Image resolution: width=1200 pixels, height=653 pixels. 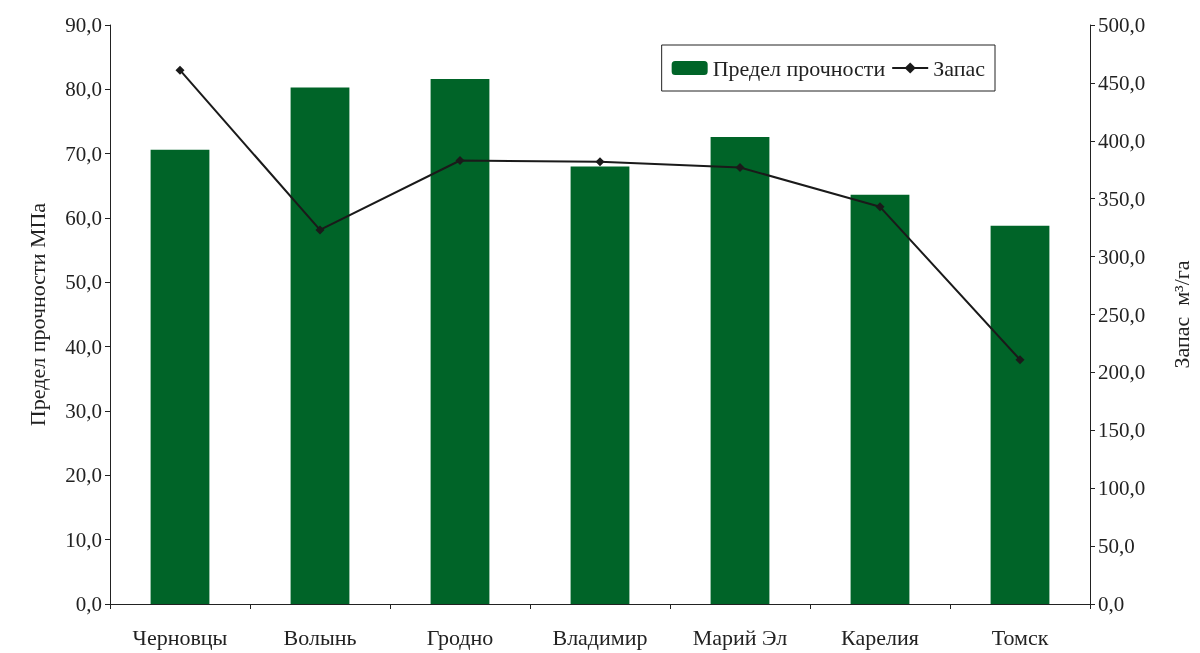 What do you see at coordinates (1122, 430) in the screenshot?
I see `y2-tick-label: 150,0` at bounding box center [1122, 430].